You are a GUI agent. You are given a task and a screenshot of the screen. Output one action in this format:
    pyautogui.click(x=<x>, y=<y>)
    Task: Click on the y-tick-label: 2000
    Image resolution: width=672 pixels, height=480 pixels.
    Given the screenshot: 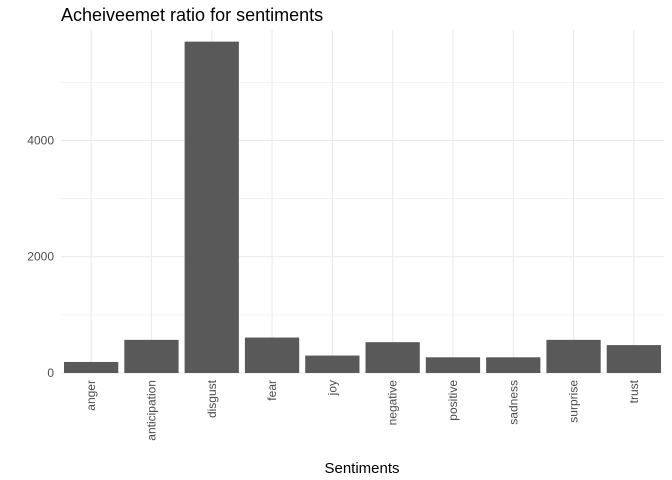 What is the action you would take?
    pyautogui.click(x=40, y=257)
    